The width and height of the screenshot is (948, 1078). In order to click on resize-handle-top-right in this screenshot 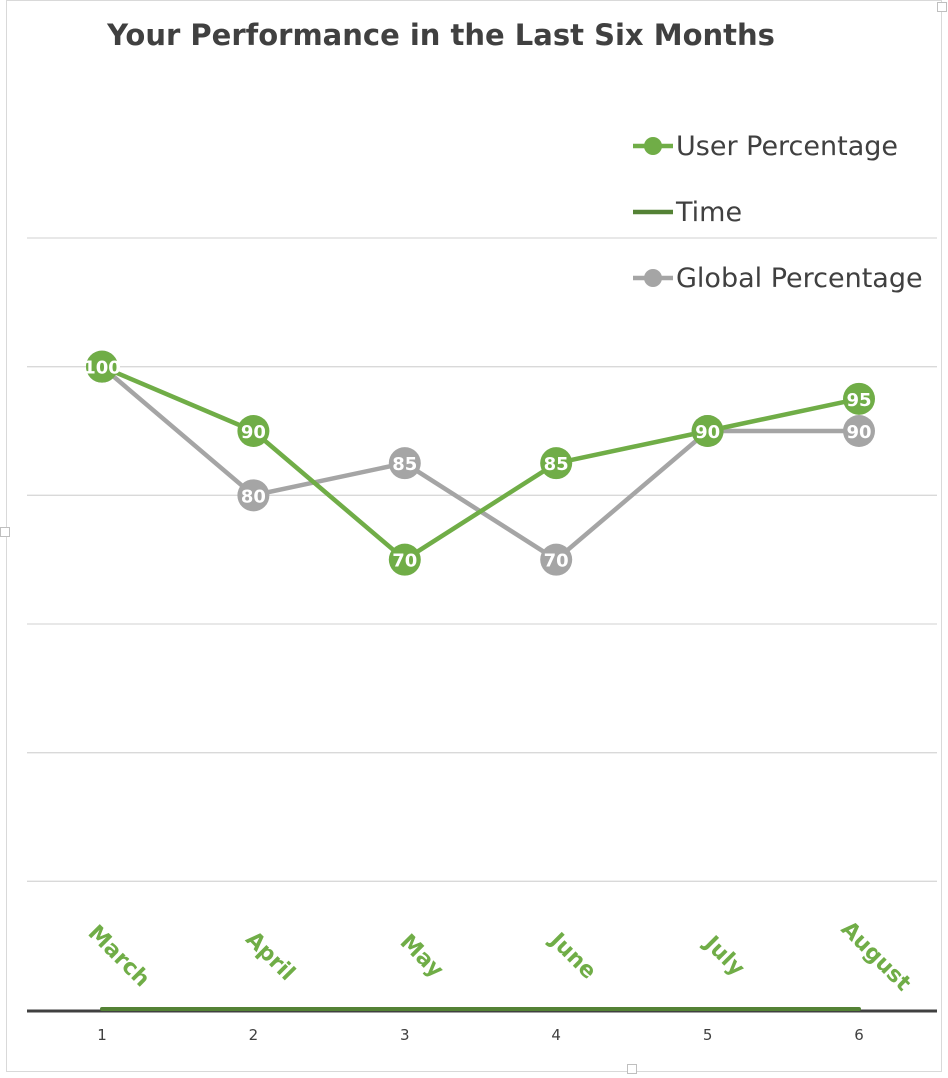, I will do `click(942, 7)`.